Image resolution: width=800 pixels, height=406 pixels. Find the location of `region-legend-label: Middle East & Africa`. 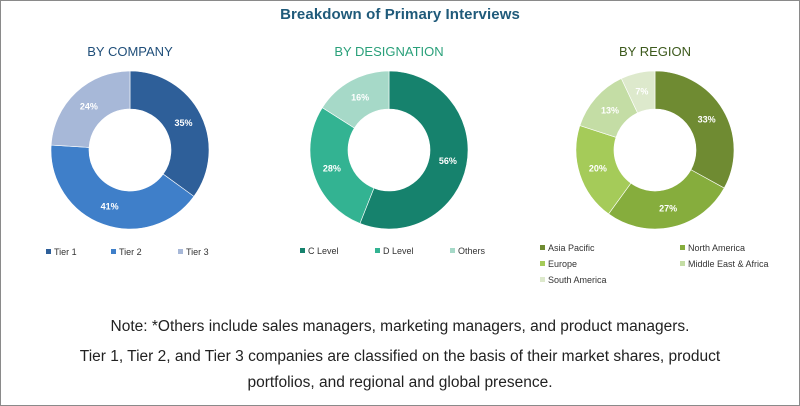

region-legend-label: Middle East & Africa is located at coordinates (728, 264).